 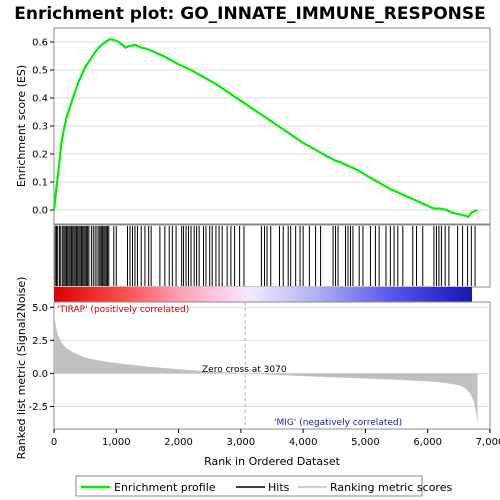 What do you see at coordinates (279, 487) in the screenshot?
I see `legend-hits-label: Hits` at bounding box center [279, 487].